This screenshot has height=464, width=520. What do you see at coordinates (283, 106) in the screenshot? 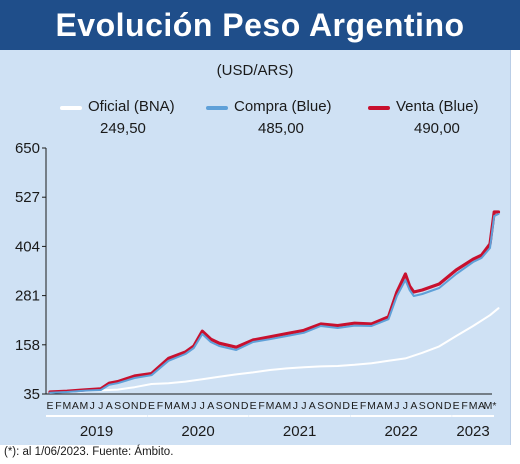
I see `legend-label-compra: Compra (Blue)` at bounding box center [283, 106].